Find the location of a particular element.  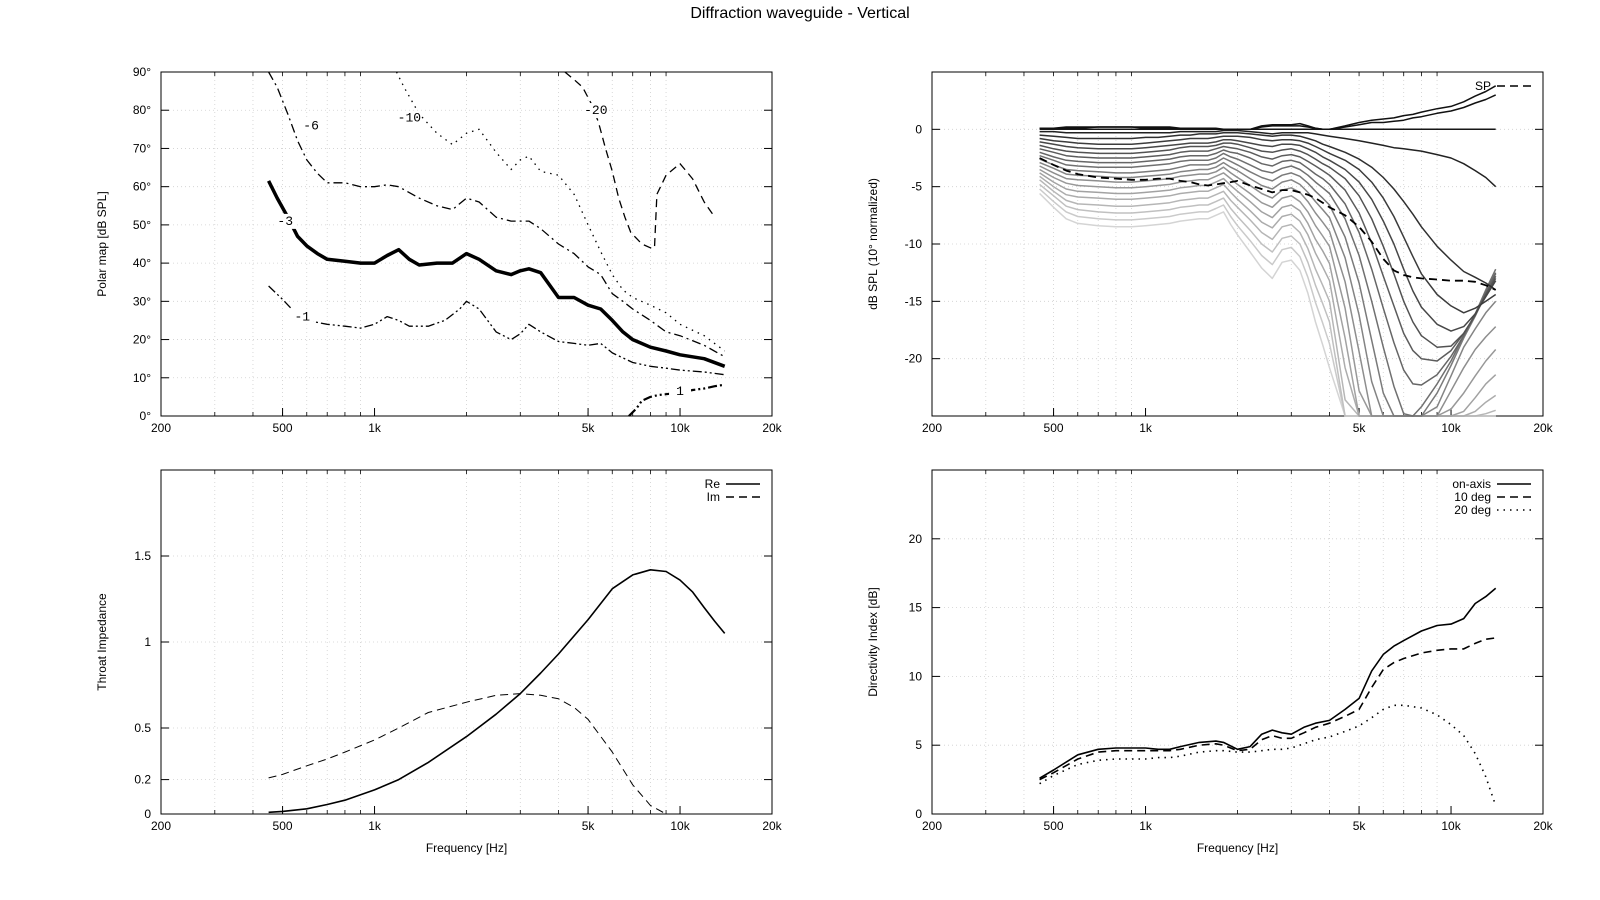

impedance-y-tick-label: 0 is located at coordinates (147, 814).